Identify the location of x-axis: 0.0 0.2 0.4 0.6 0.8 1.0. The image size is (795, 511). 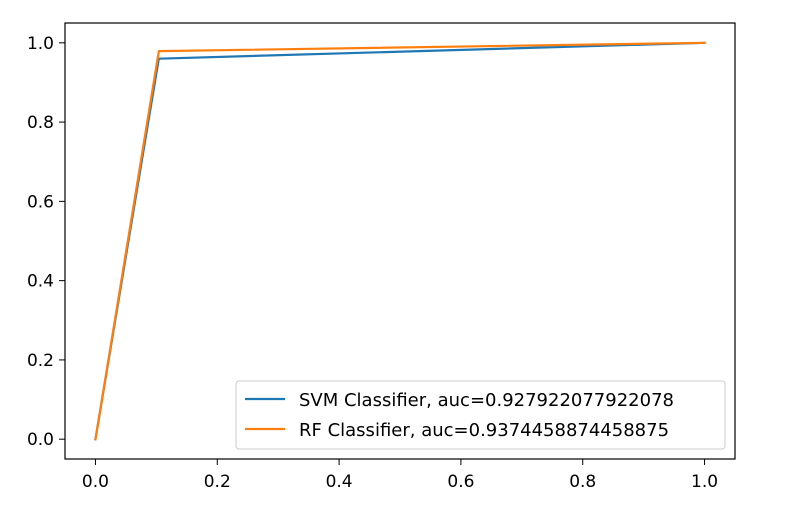
(400, 475).